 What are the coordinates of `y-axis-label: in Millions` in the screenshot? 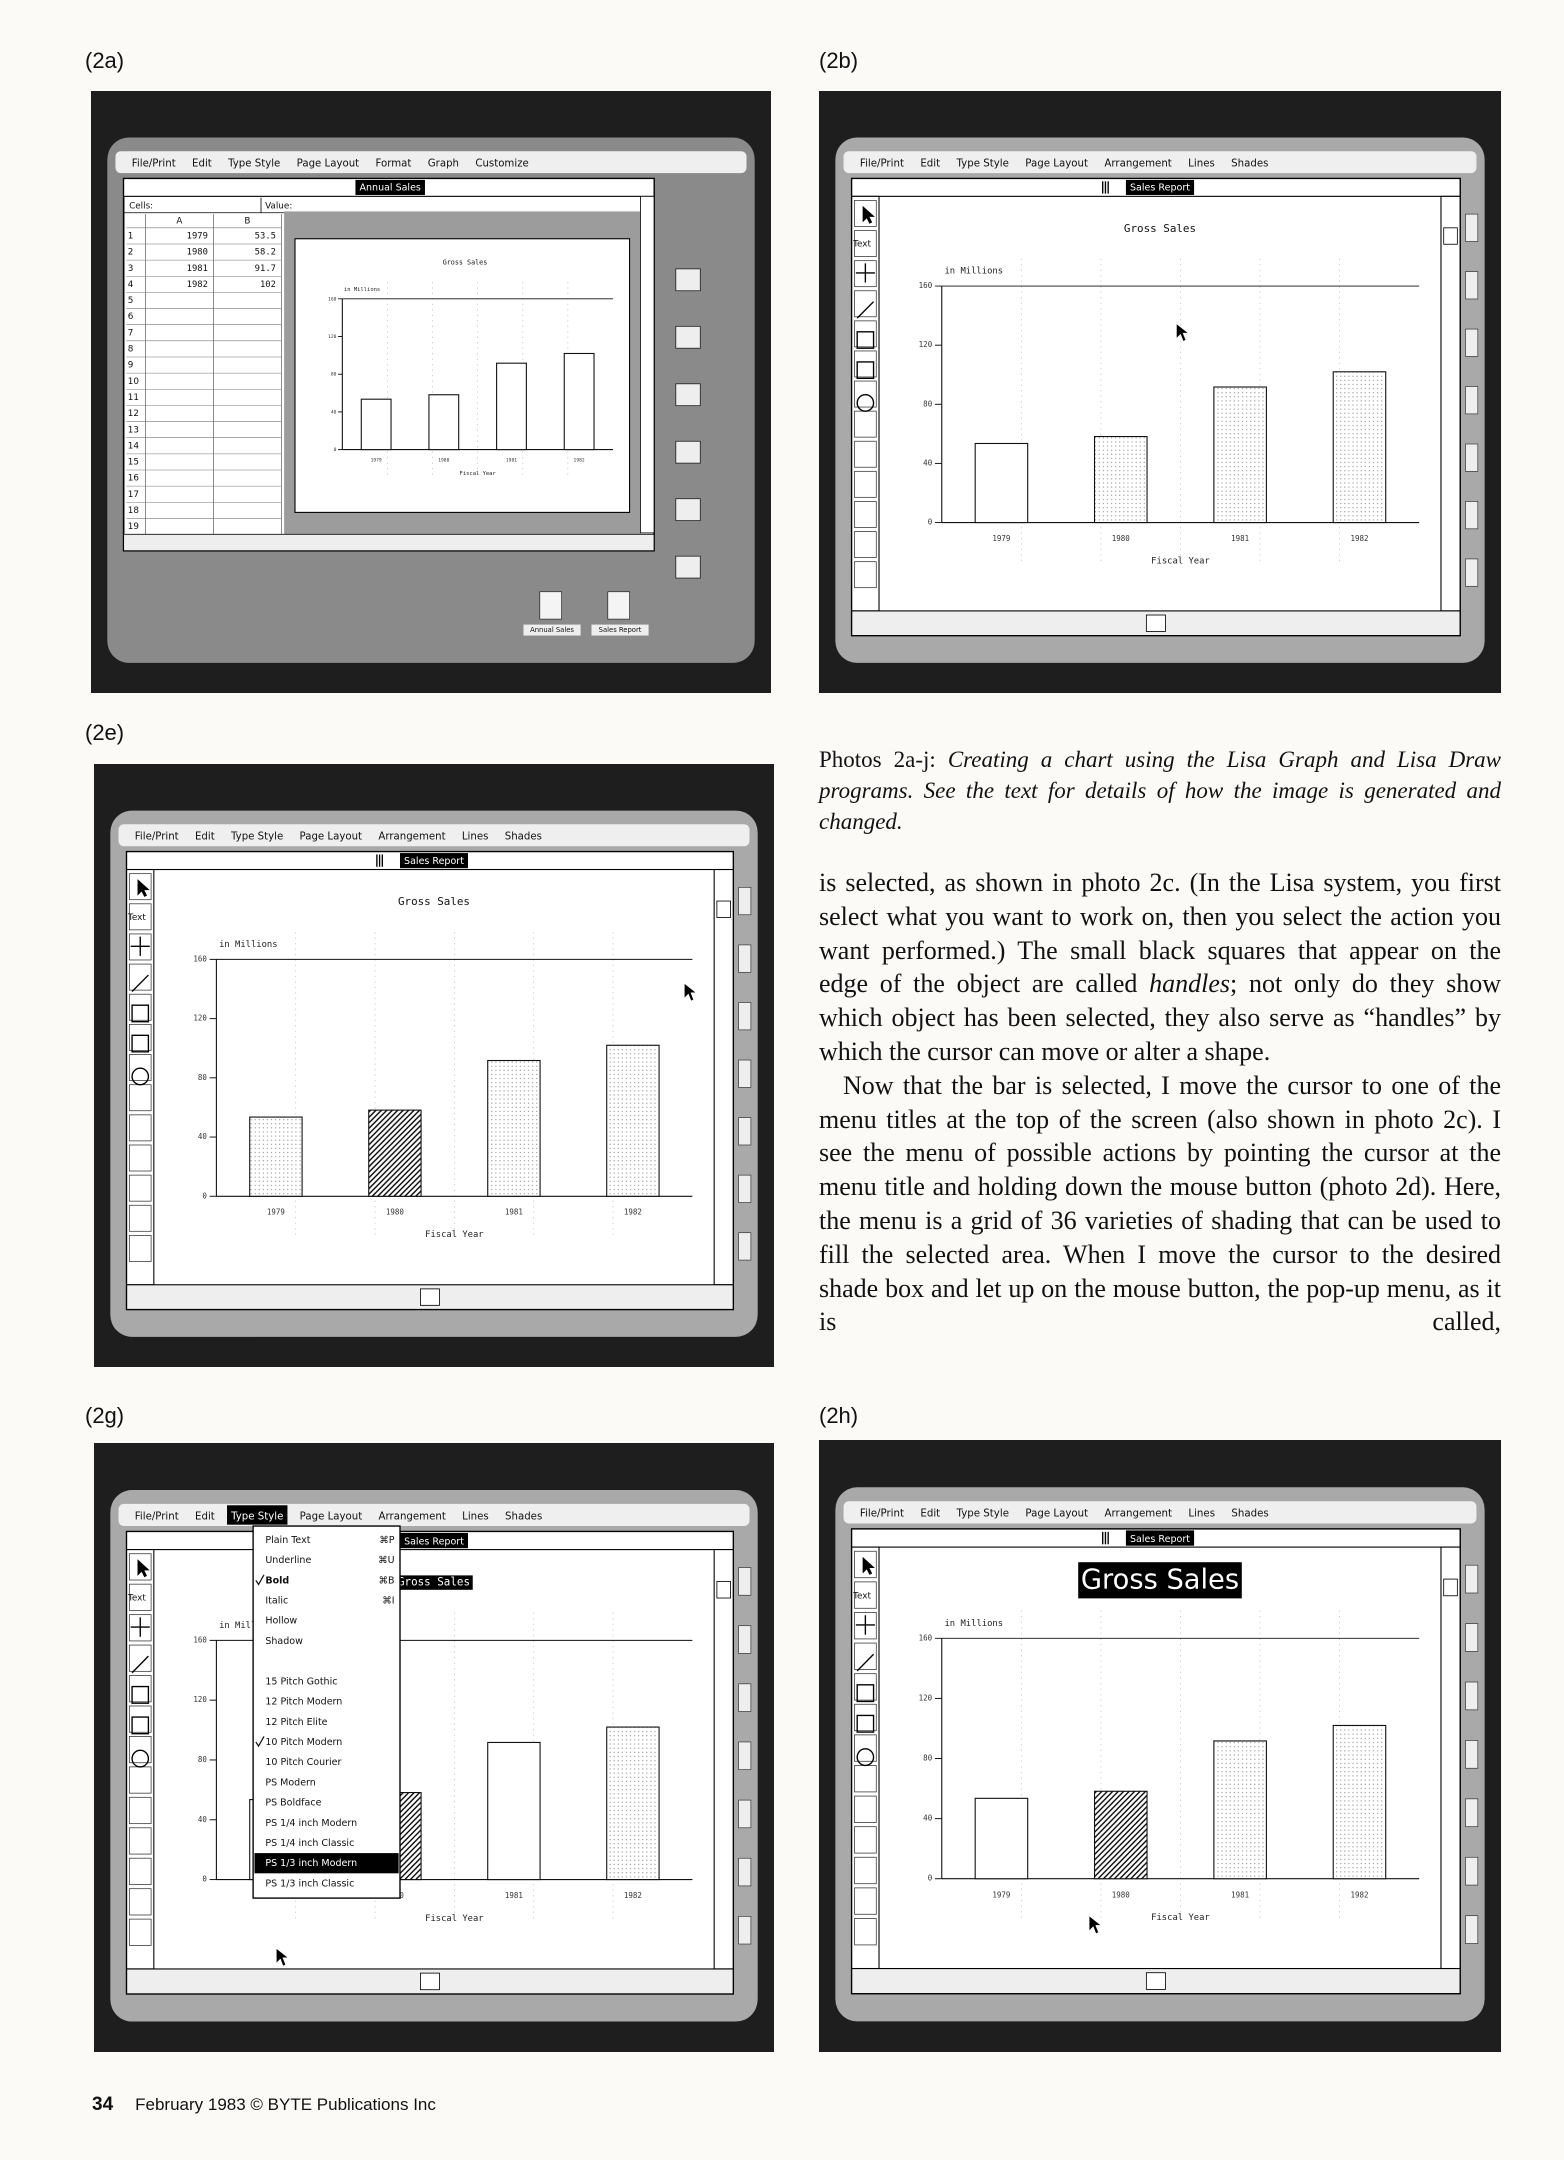 It's located at (362, 290).